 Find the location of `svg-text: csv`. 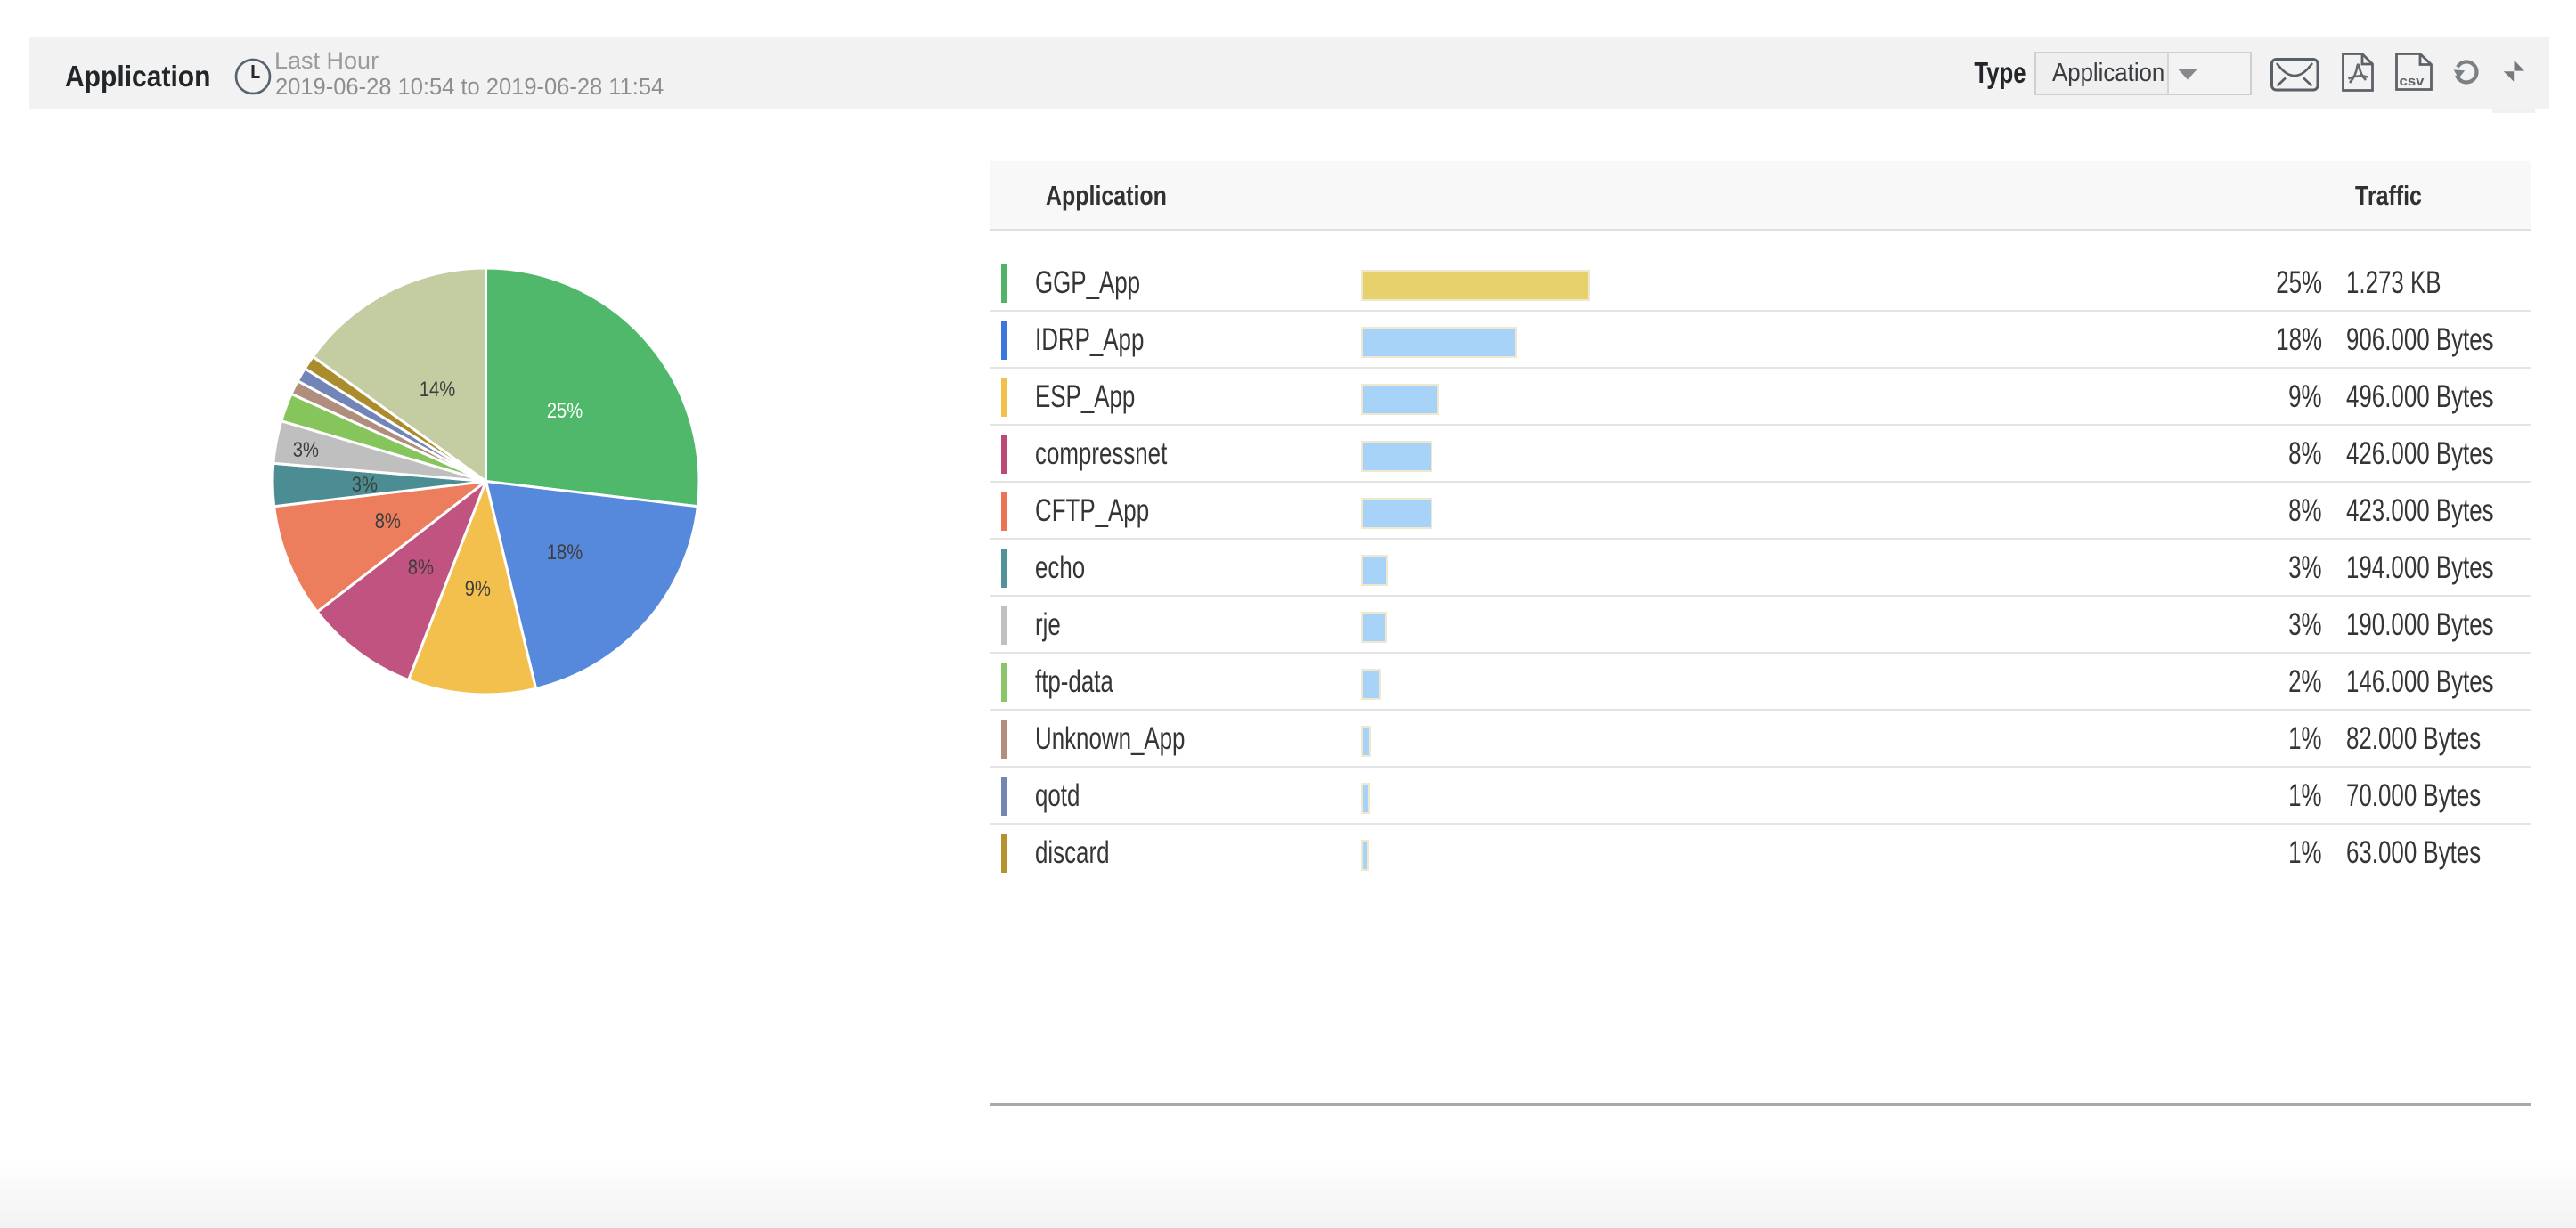

svg-text: csv is located at coordinates (2413, 82).